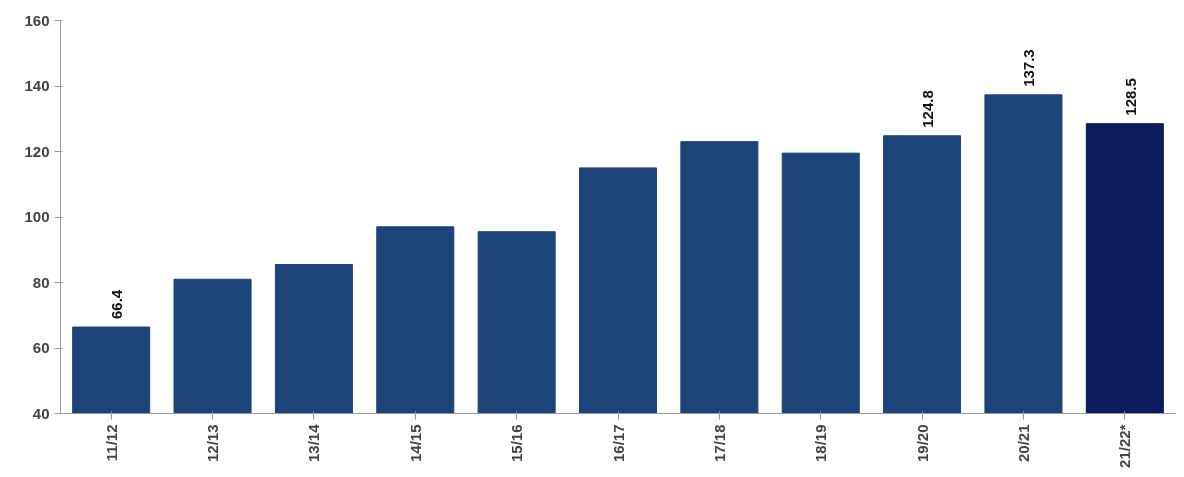  Describe the element at coordinates (821, 443) in the screenshot. I see `x-tick-label: 18/19` at that location.